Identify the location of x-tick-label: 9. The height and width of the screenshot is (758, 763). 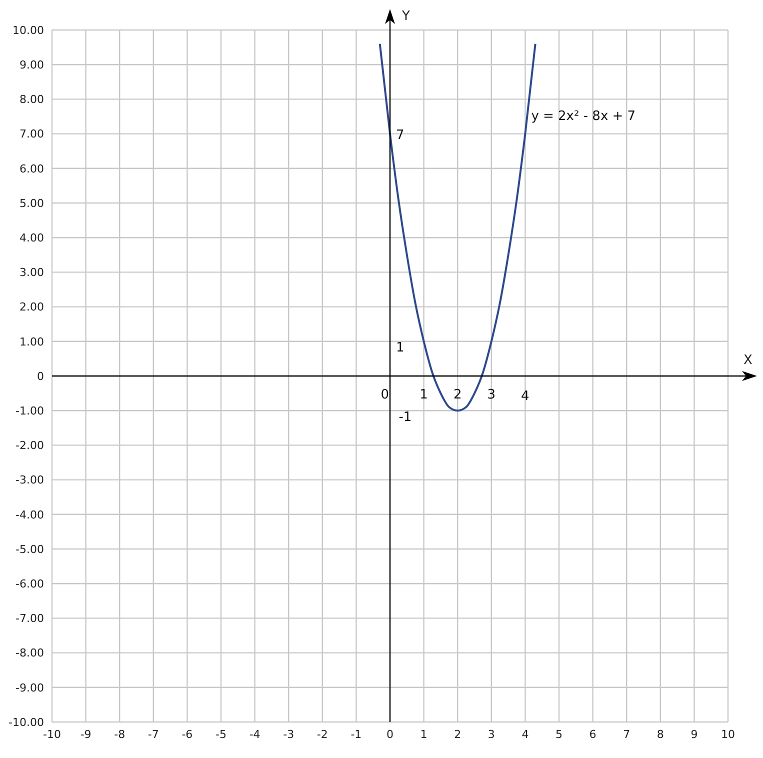
(694, 734).